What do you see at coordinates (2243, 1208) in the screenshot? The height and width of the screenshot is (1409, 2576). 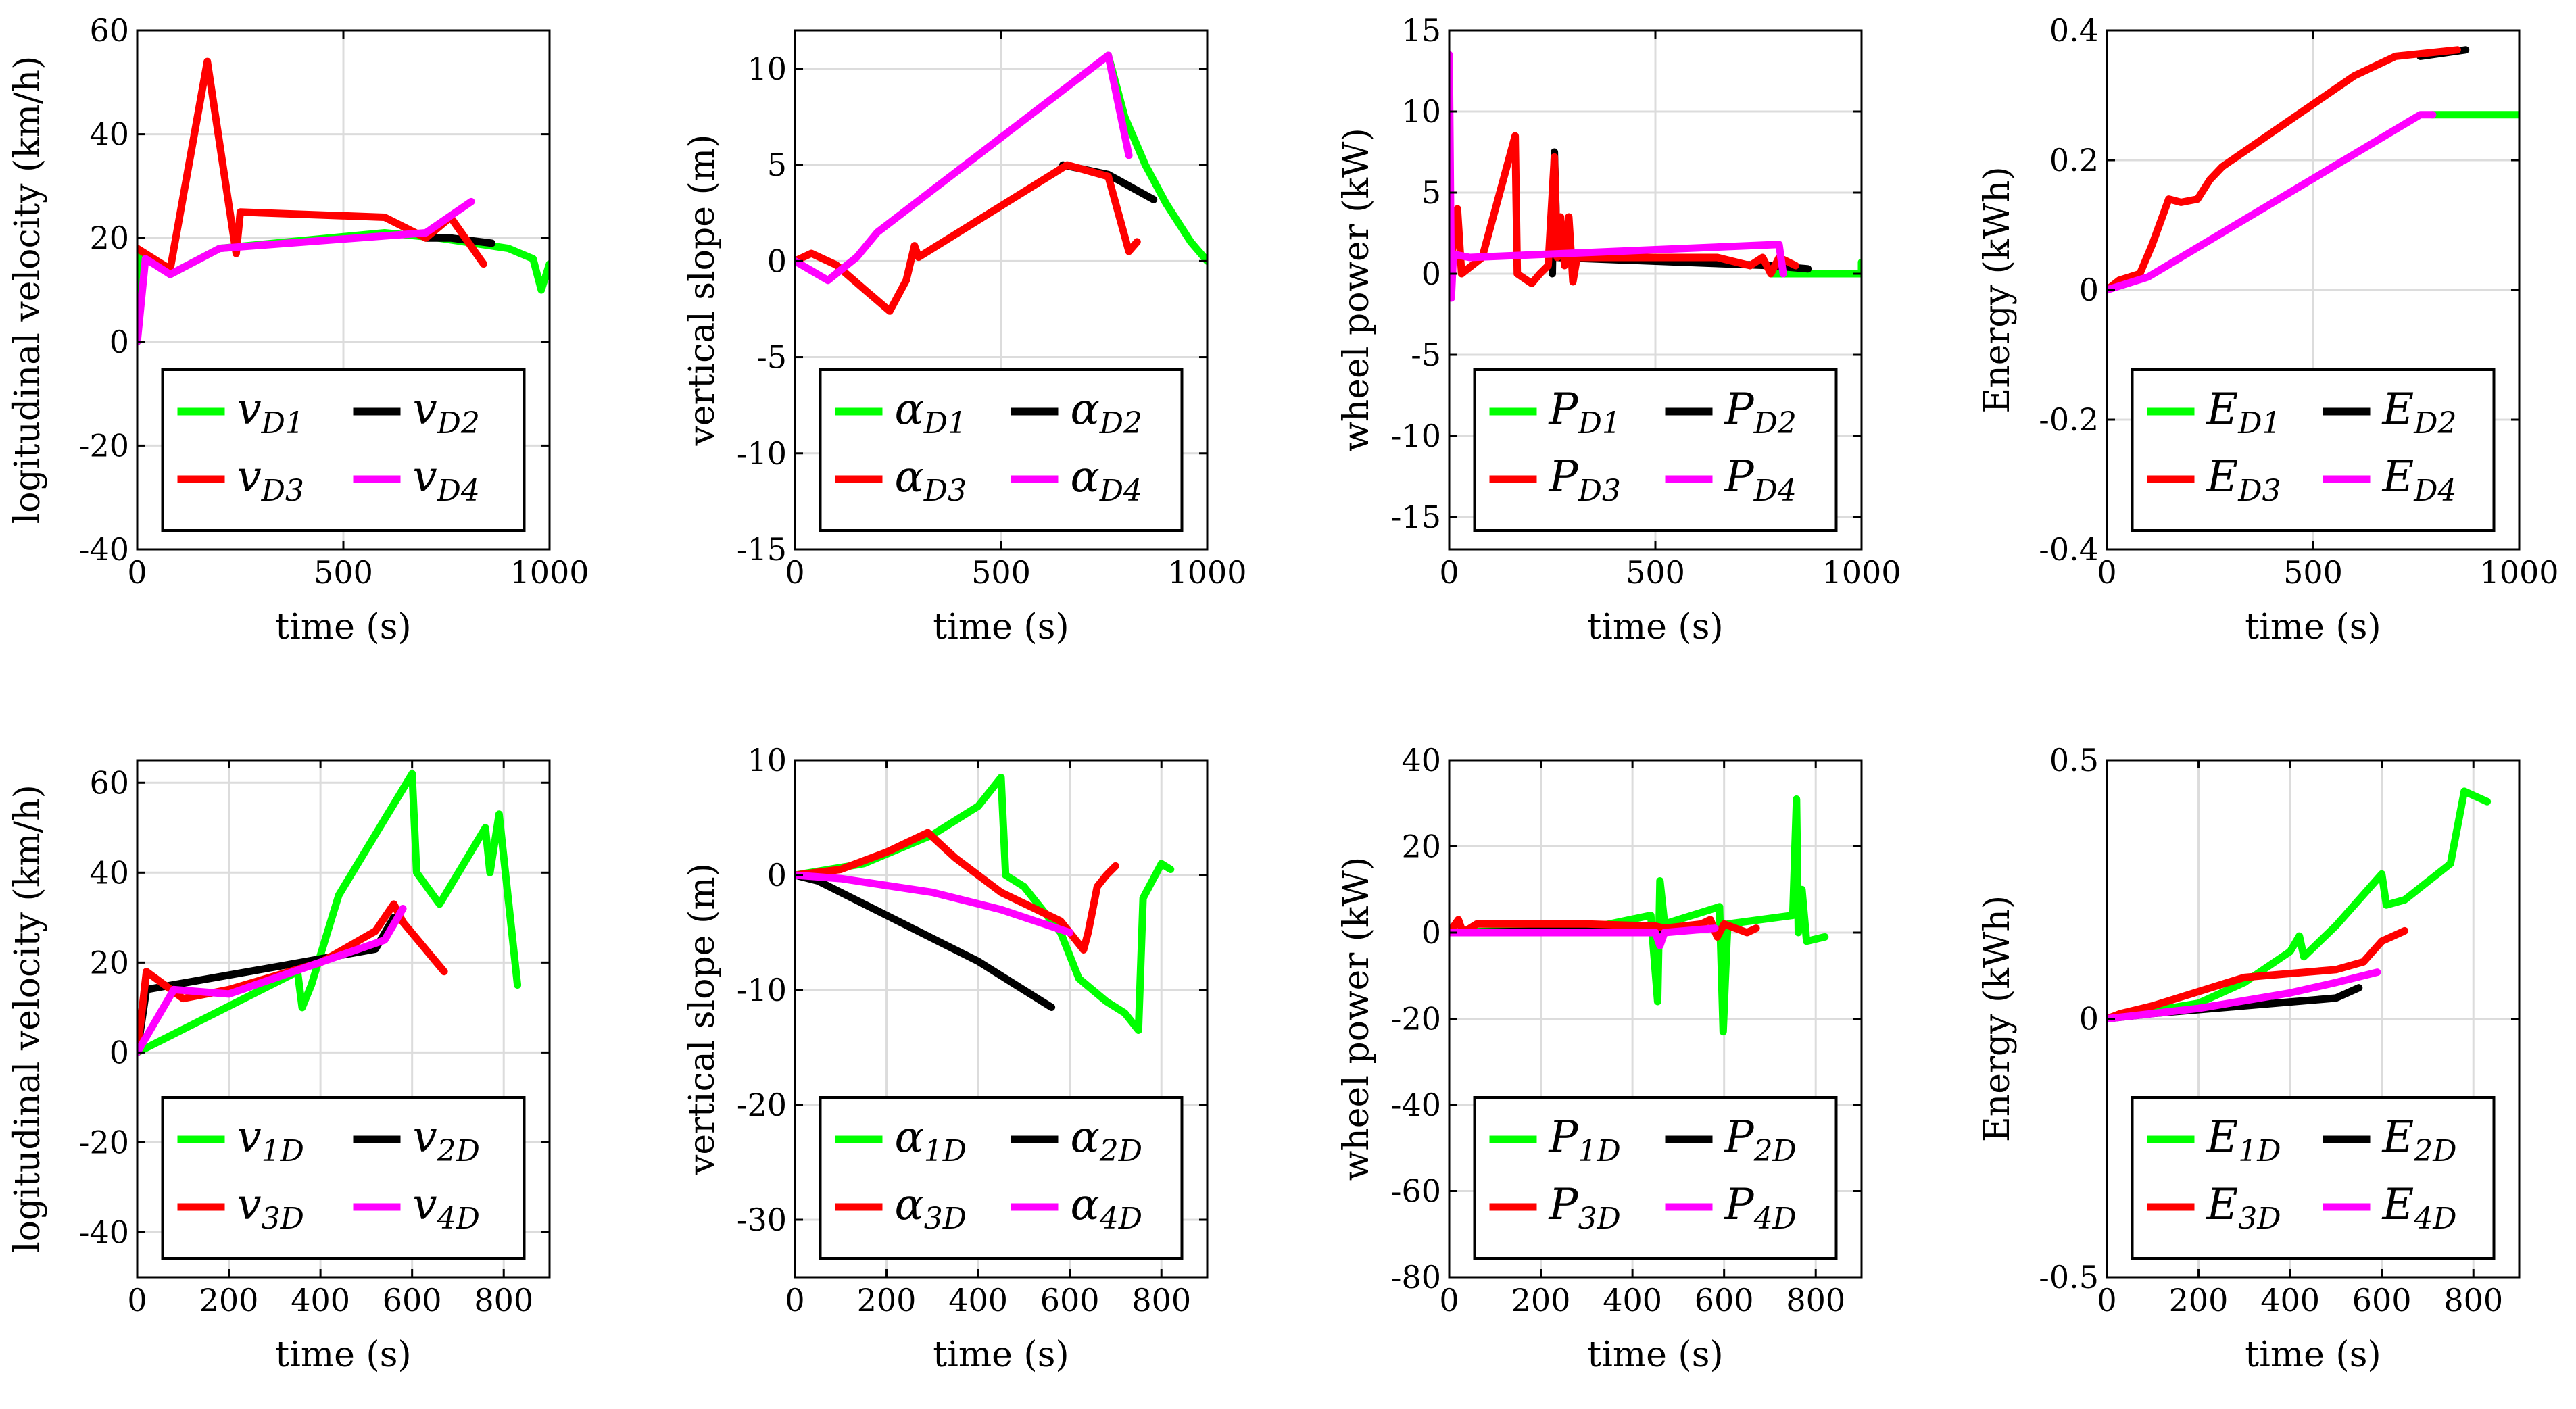 I see `legend-entry: E3D` at bounding box center [2243, 1208].